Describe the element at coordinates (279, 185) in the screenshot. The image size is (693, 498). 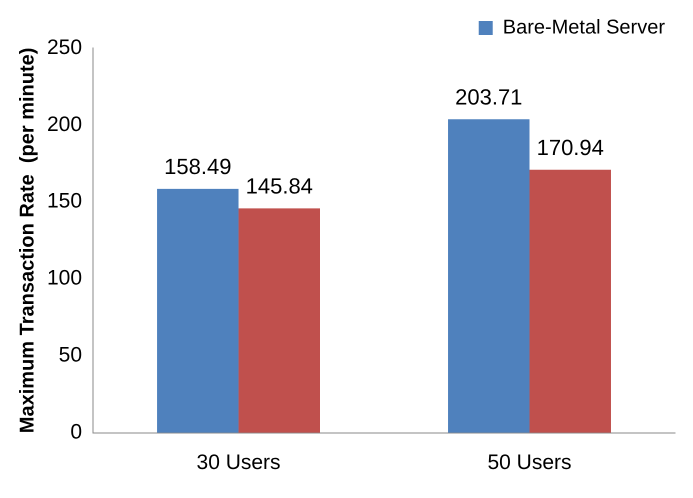
I see `data-label: 145.84` at that location.